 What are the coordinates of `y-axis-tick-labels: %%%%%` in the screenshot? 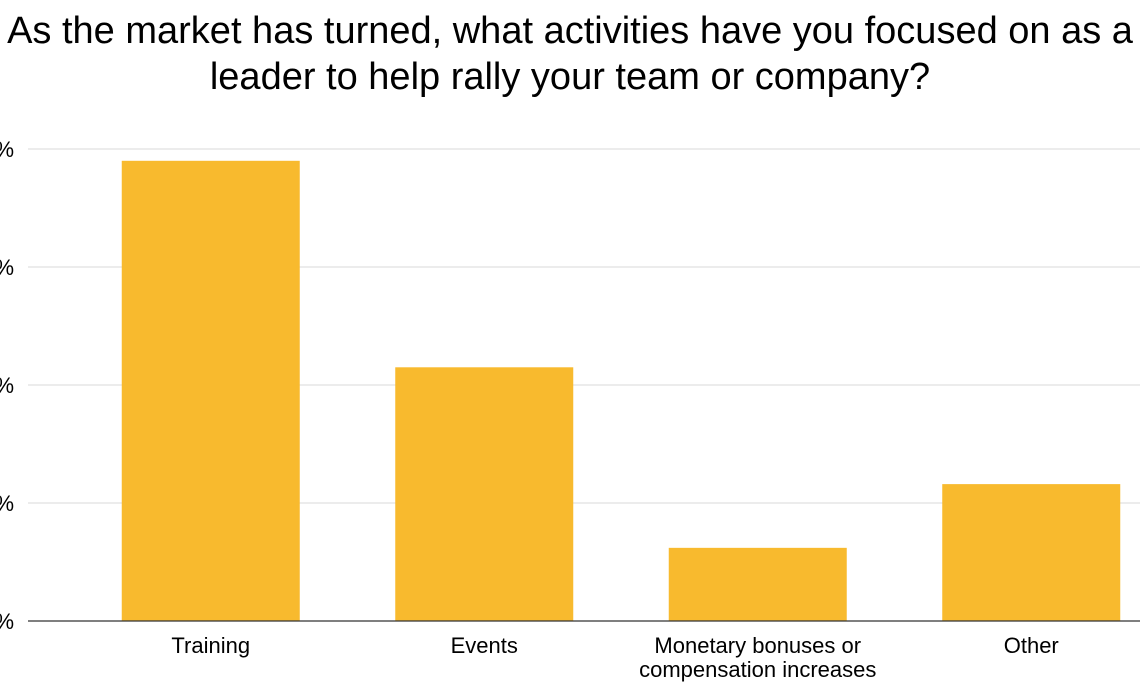 It's located at (7, 385).